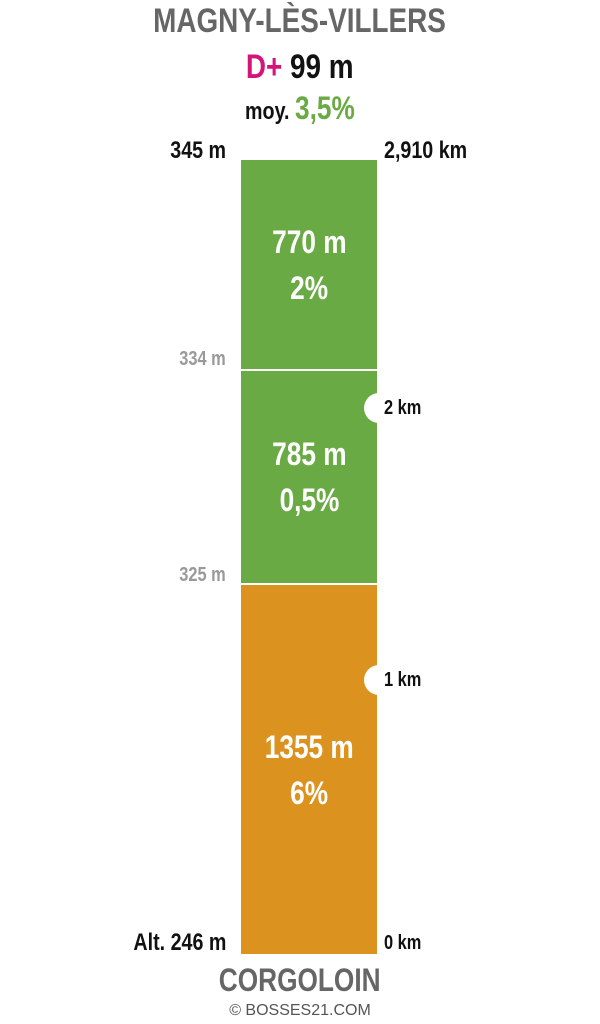  Describe the element at coordinates (198, 150) in the screenshot. I see `altitude-top-label: 345 m` at that location.